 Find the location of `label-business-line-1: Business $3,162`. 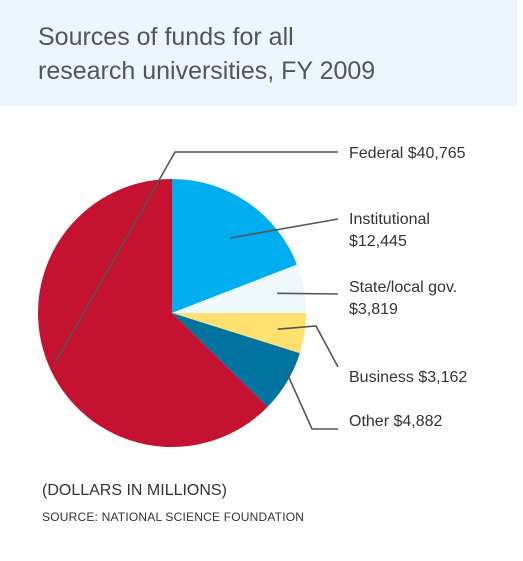

label-business-line-1: Business $3,162 is located at coordinates (408, 377).